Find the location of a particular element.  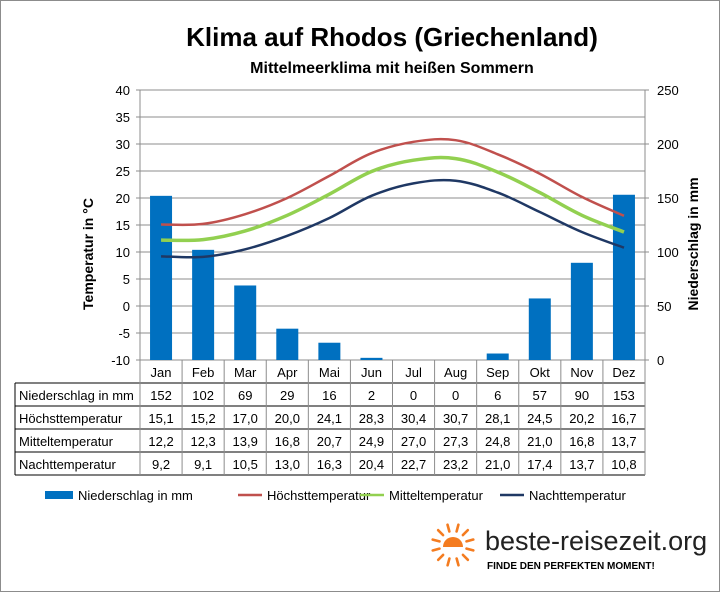

month-label: Okt is located at coordinates (540, 372).